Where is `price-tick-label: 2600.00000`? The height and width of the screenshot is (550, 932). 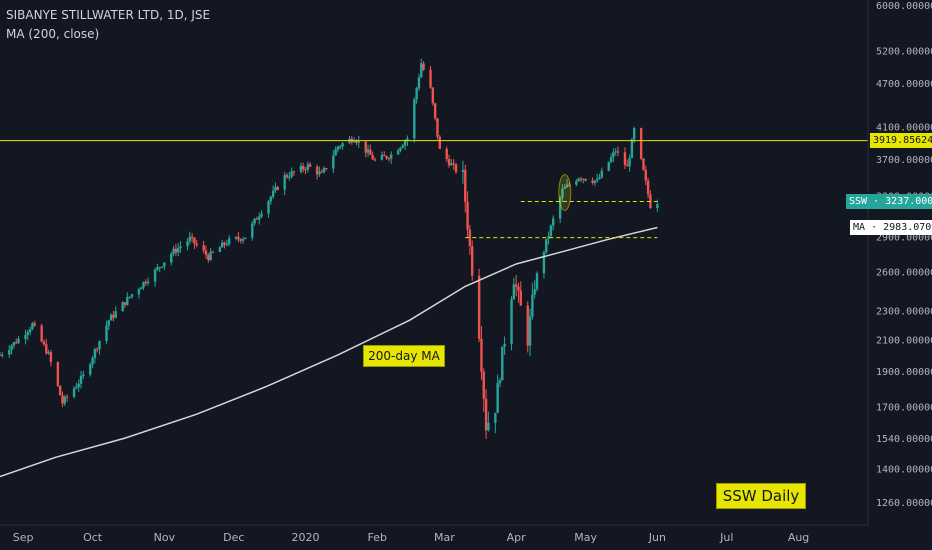 price-tick-label: 2600.00000 is located at coordinates (904, 272).